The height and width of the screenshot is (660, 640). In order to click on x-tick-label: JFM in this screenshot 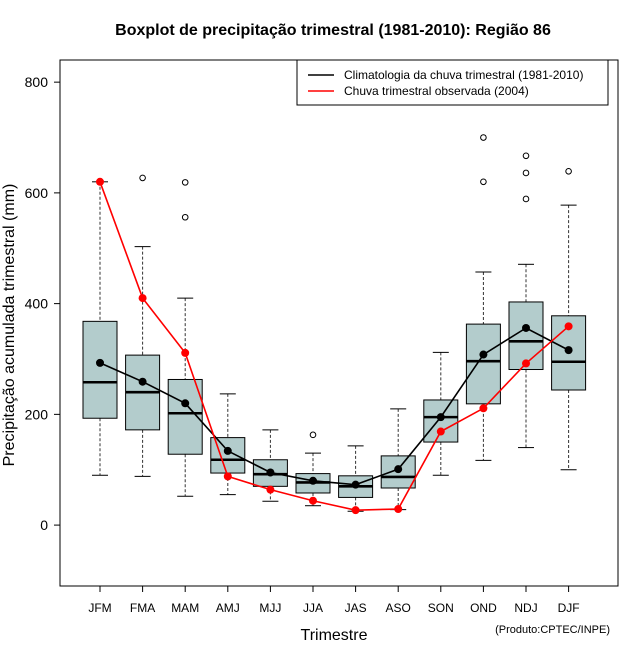, I will do `click(99, 608)`.